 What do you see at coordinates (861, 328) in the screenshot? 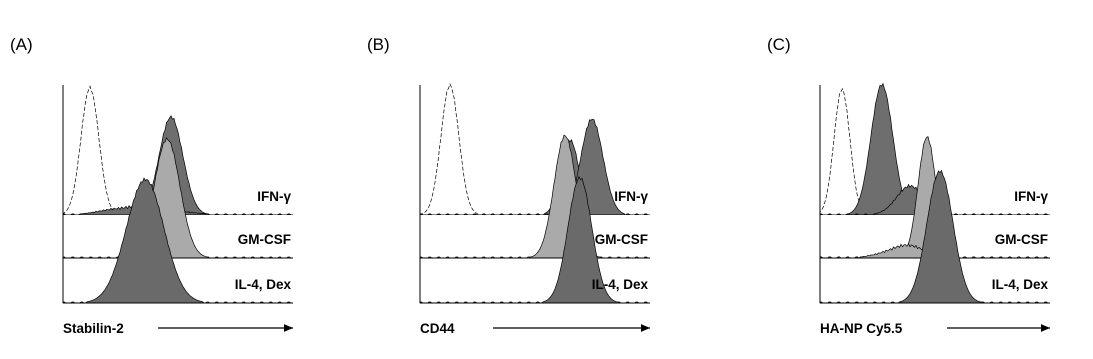
I see `axis-label: HA-NP Cy5.5` at bounding box center [861, 328].